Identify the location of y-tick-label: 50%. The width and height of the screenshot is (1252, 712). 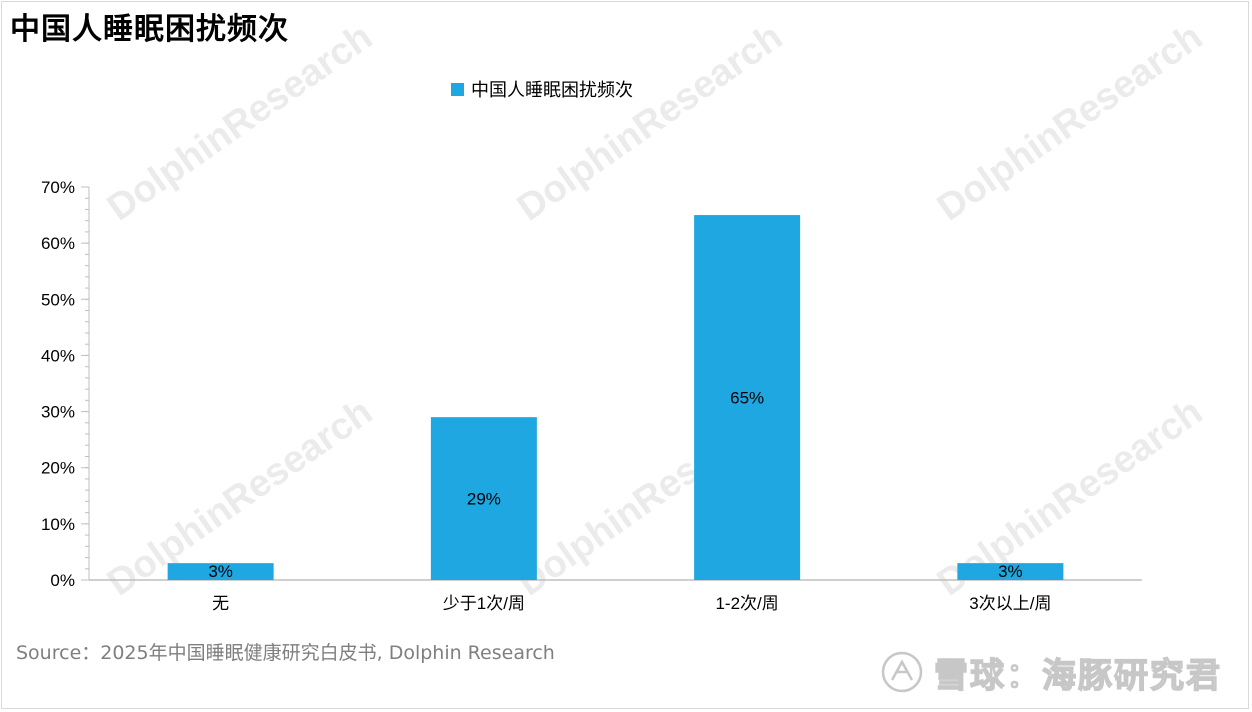
(58, 299).